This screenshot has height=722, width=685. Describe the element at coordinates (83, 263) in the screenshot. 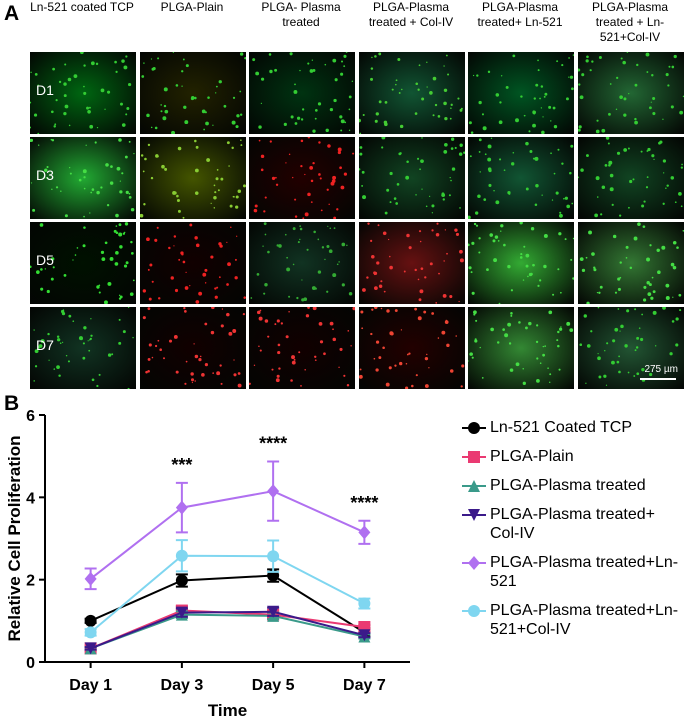

I see `micrograph: D5` at that location.